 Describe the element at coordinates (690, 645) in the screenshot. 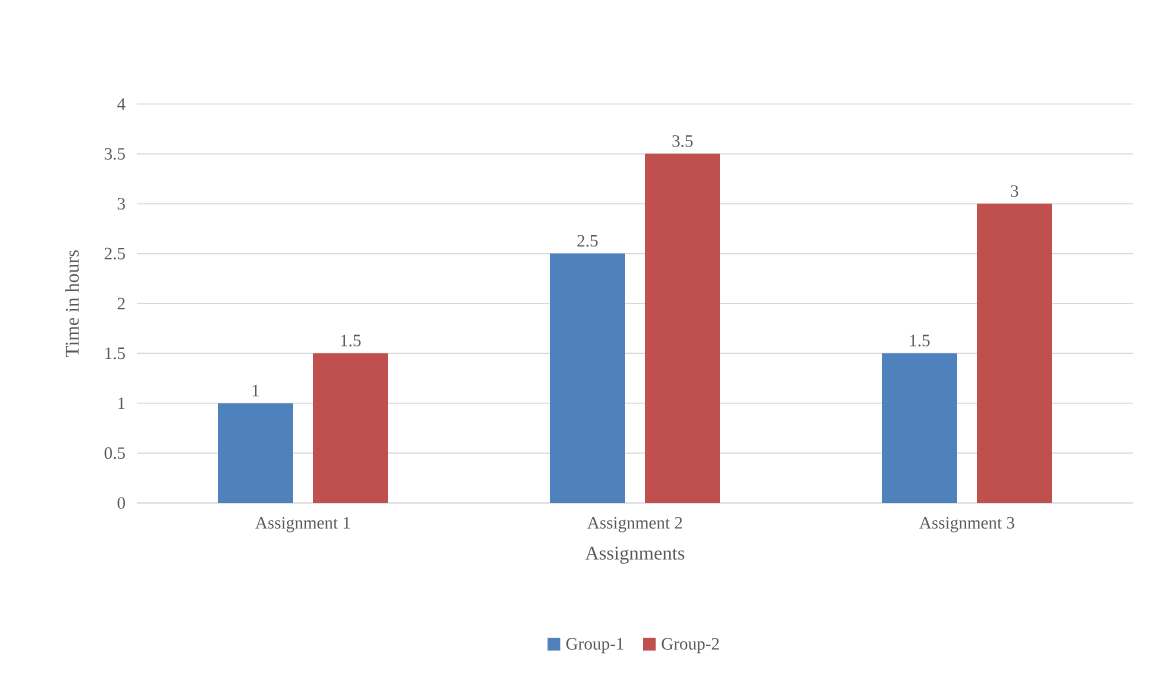

I see `legend-label: Group-2` at that location.